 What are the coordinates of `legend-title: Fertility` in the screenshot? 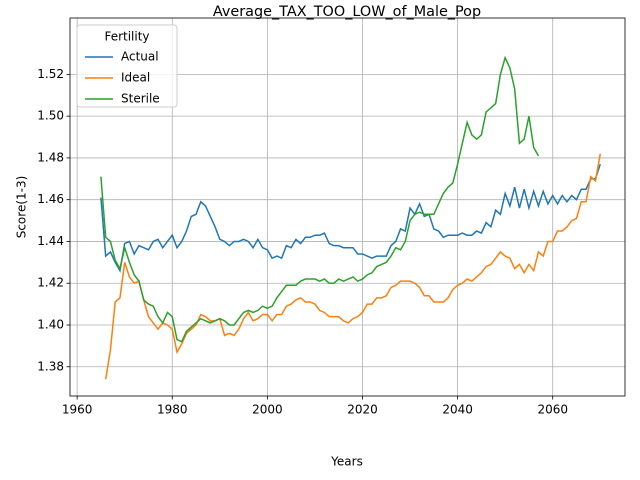 It's located at (126, 37).